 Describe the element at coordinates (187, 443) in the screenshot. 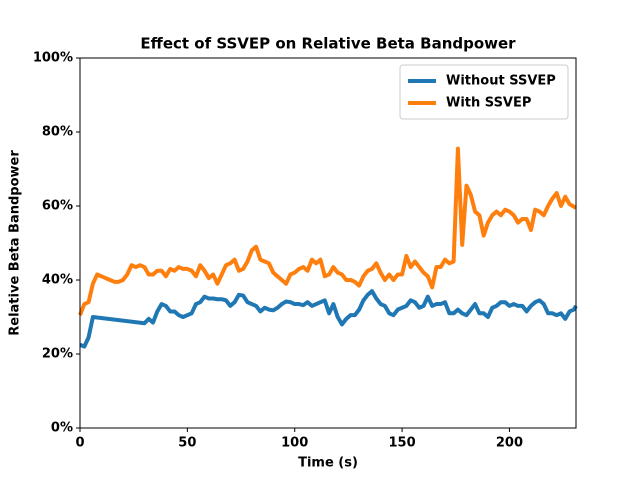

I see `x-tick-label: 50` at that location.